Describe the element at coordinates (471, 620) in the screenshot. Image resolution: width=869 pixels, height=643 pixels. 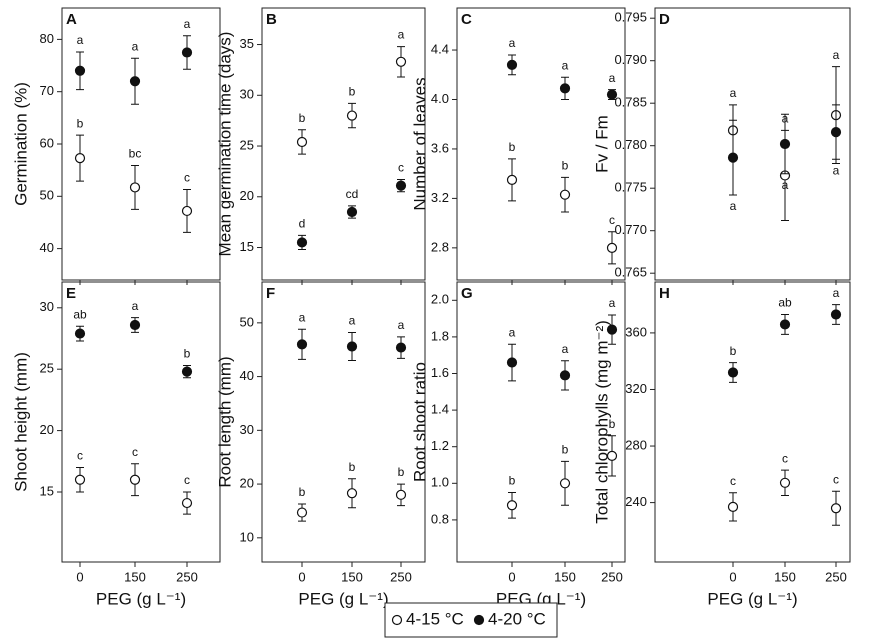
I see `legend-box` at that location.